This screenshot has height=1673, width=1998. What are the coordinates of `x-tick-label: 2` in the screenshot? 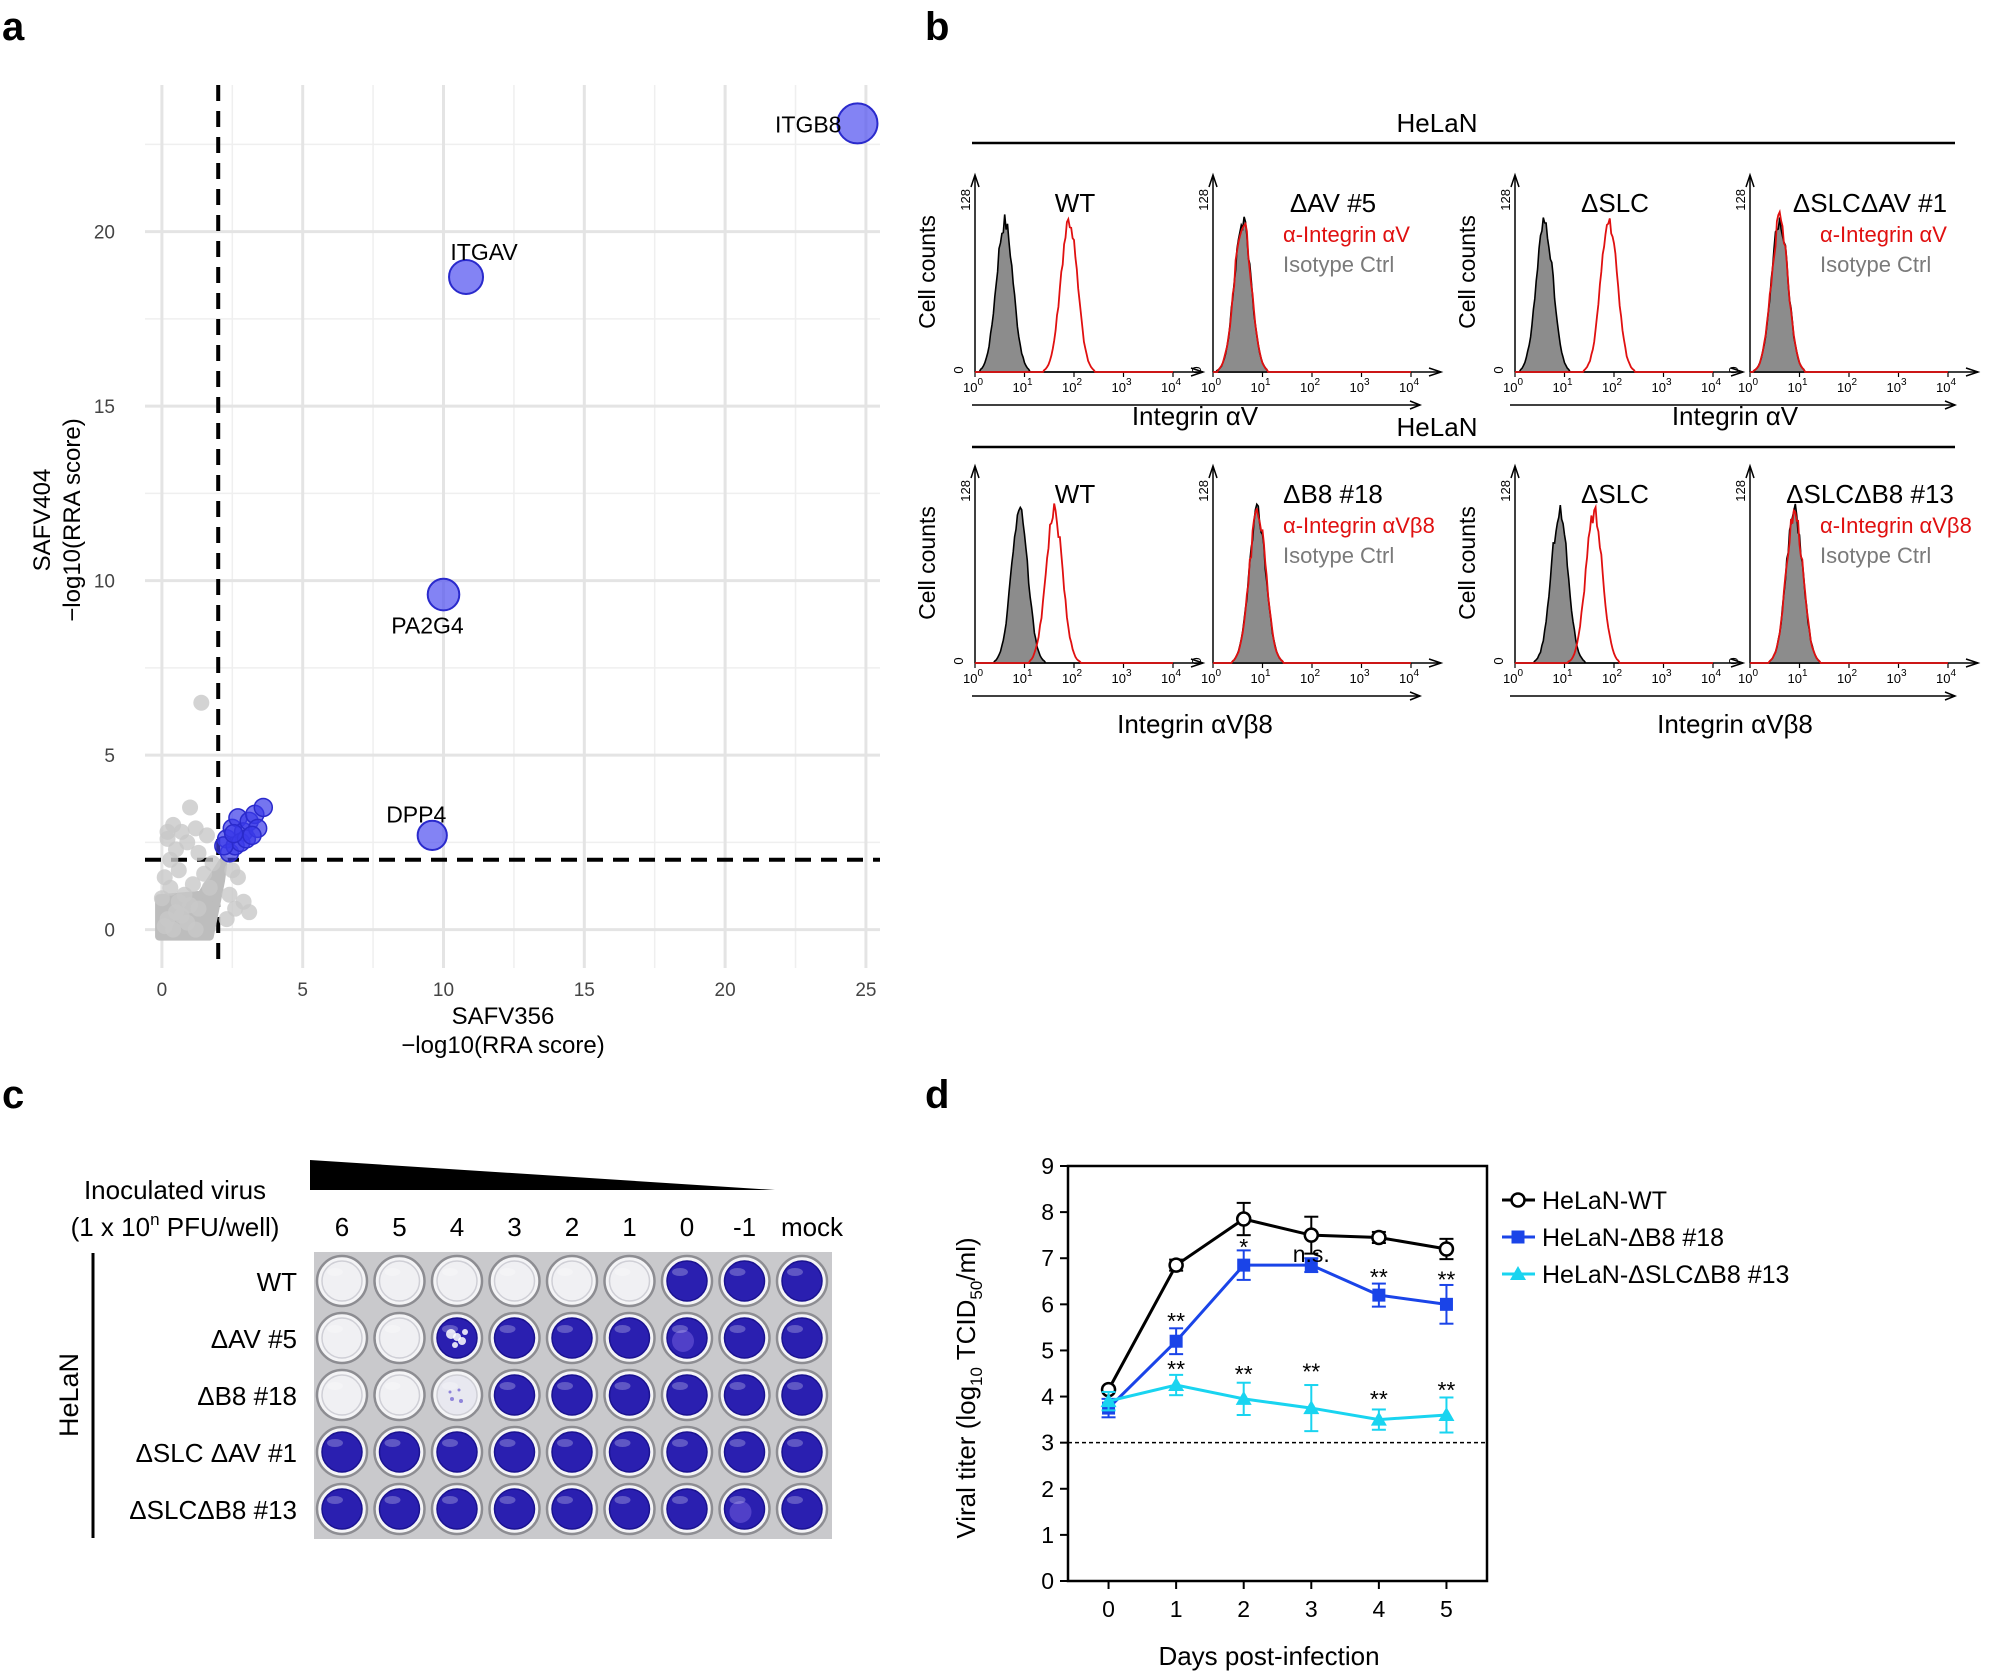 It's located at (1243, 1609).